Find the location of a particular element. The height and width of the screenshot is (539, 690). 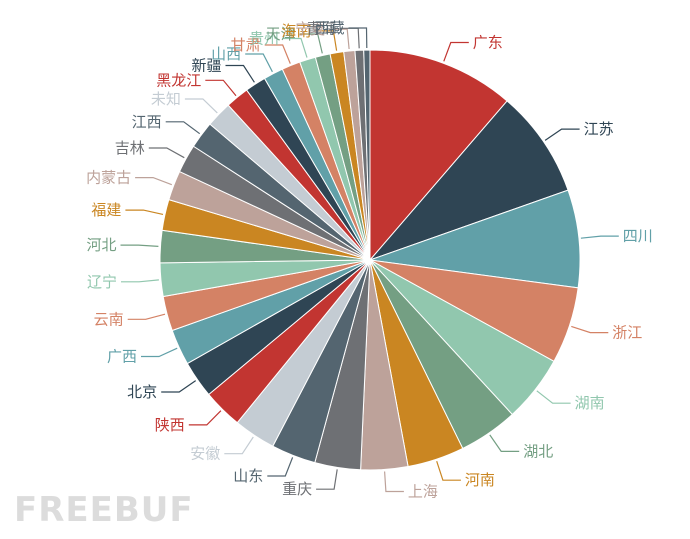

slice-label-14: 广西 is located at coordinates (122, 357).